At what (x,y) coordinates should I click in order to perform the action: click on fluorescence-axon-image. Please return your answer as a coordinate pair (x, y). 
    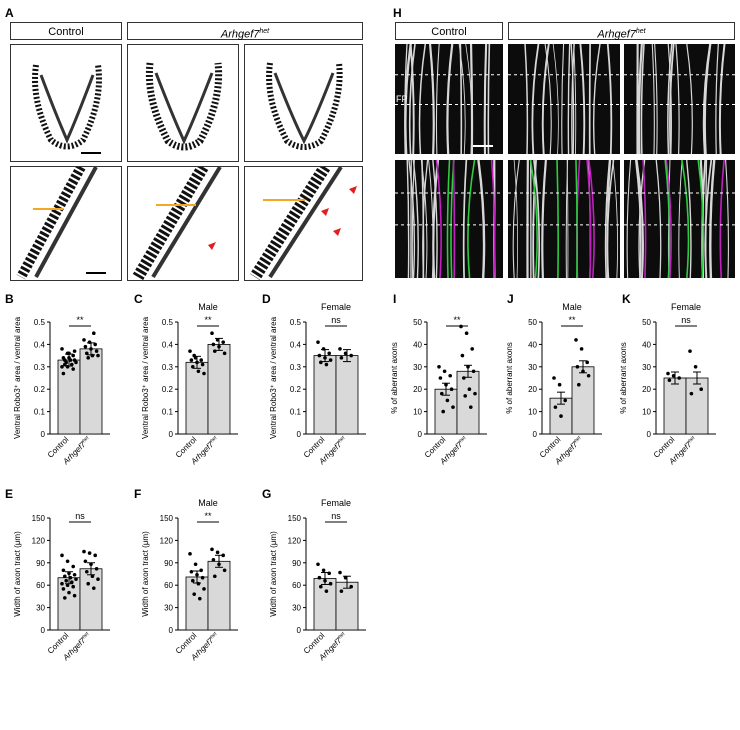
    Looking at the image, I should click on (679, 99).